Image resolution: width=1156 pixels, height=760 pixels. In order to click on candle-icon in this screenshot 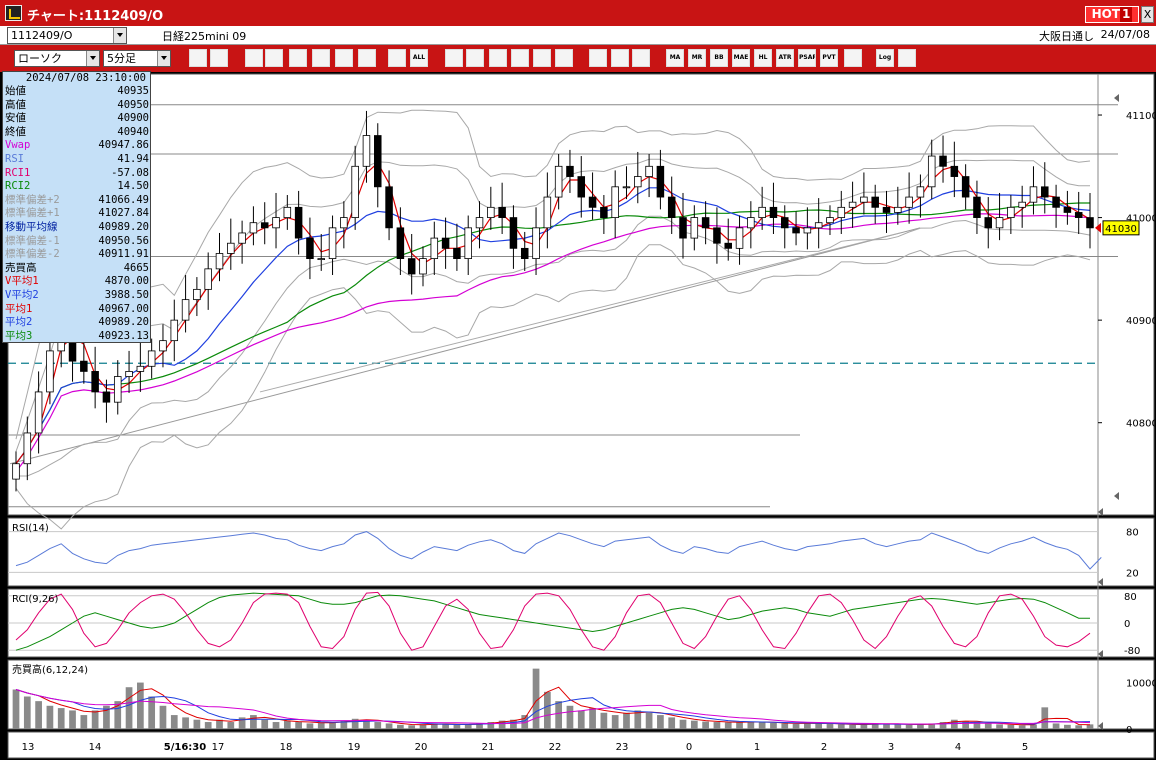, I will do `click(254, 58)`.